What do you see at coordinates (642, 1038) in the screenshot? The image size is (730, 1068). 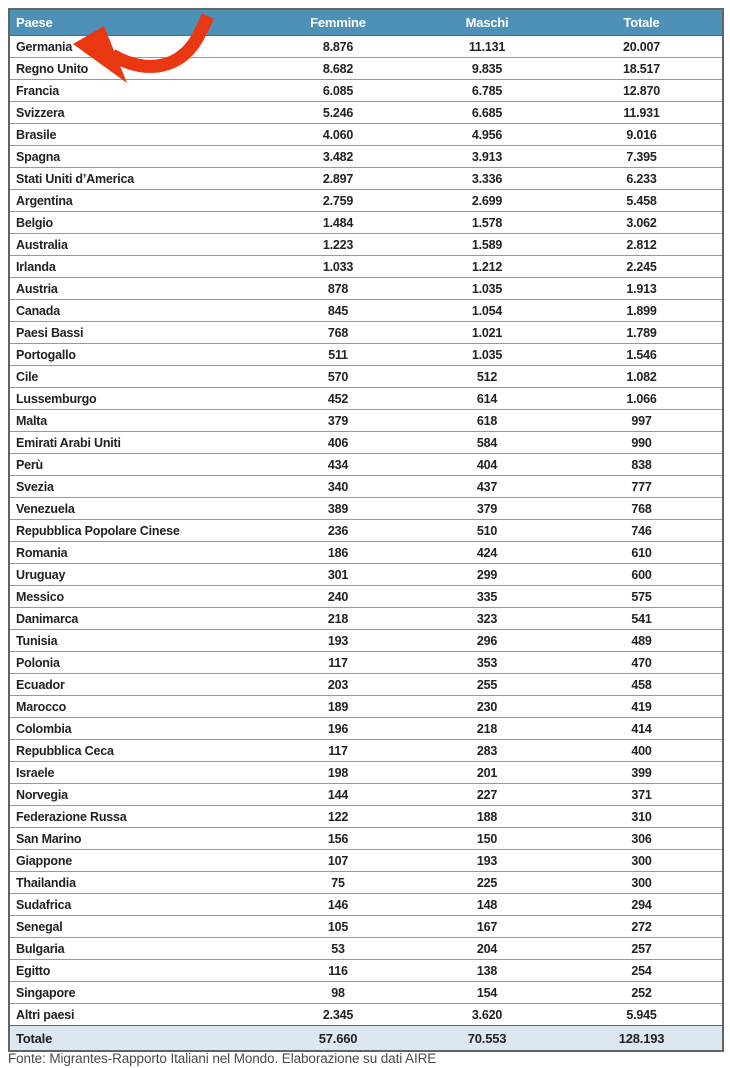 I see `total-totale-cell: 128.193` at bounding box center [642, 1038].